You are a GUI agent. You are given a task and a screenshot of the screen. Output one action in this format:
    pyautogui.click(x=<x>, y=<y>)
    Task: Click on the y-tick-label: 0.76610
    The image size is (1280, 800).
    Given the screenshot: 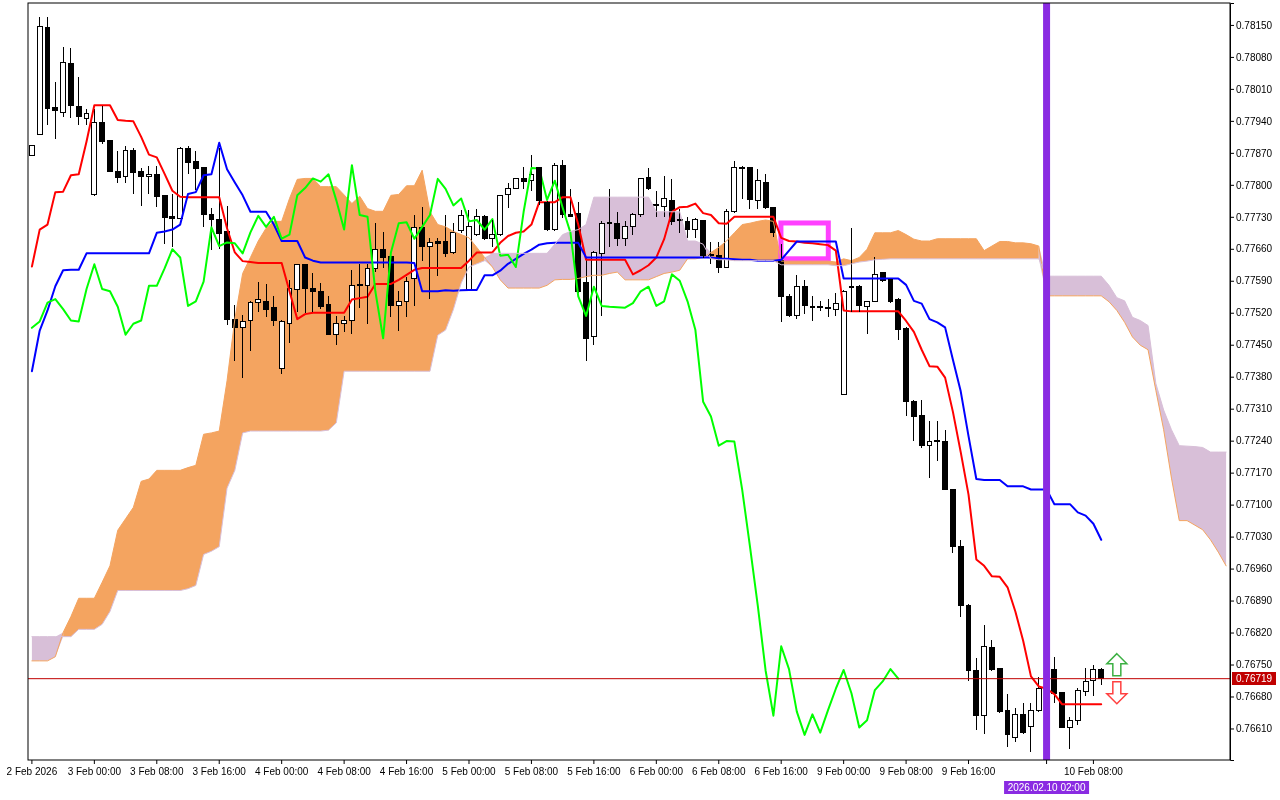 What is the action you would take?
    pyautogui.click(x=1254, y=729)
    